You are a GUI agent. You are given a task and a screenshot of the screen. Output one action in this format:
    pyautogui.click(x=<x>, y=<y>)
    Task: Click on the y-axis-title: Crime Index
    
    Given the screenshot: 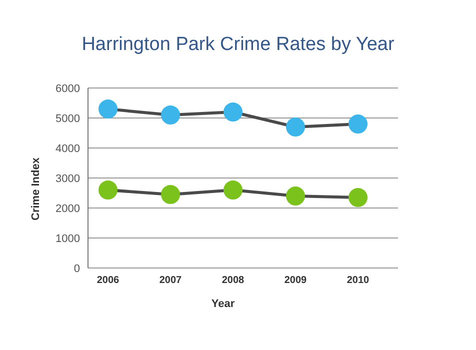 What is the action you would take?
    pyautogui.click(x=36, y=189)
    